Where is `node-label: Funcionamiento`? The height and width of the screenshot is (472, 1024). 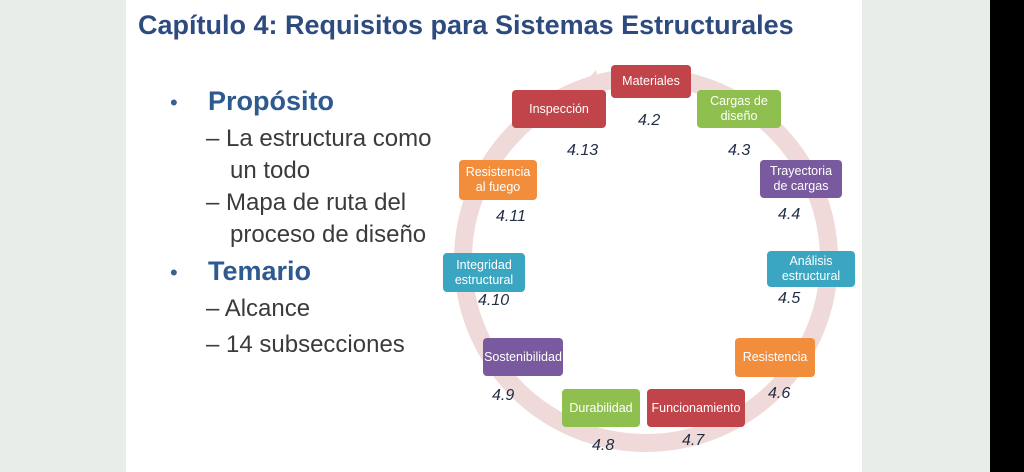
node-label: Funcionamiento is located at coordinates (696, 407).